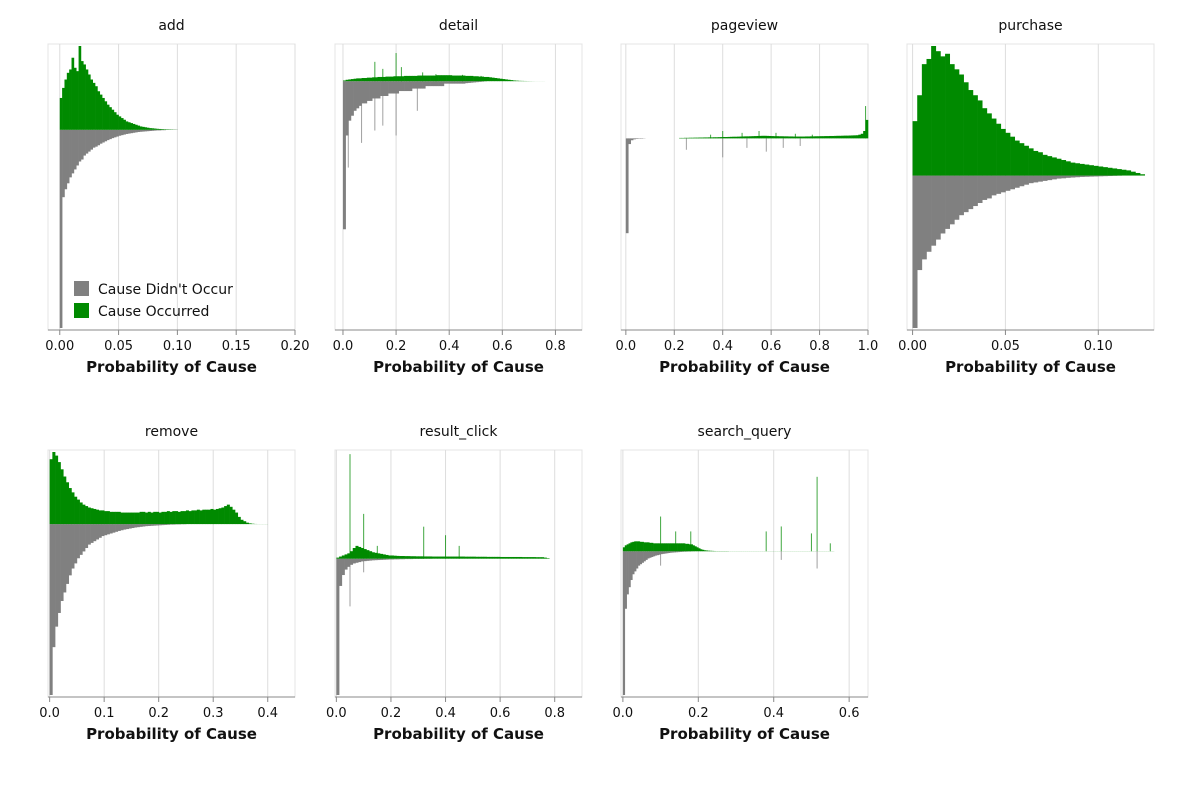 This screenshot has width=1200, height=804. I want to click on x-tick-label: 0.0, so click(49, 713).